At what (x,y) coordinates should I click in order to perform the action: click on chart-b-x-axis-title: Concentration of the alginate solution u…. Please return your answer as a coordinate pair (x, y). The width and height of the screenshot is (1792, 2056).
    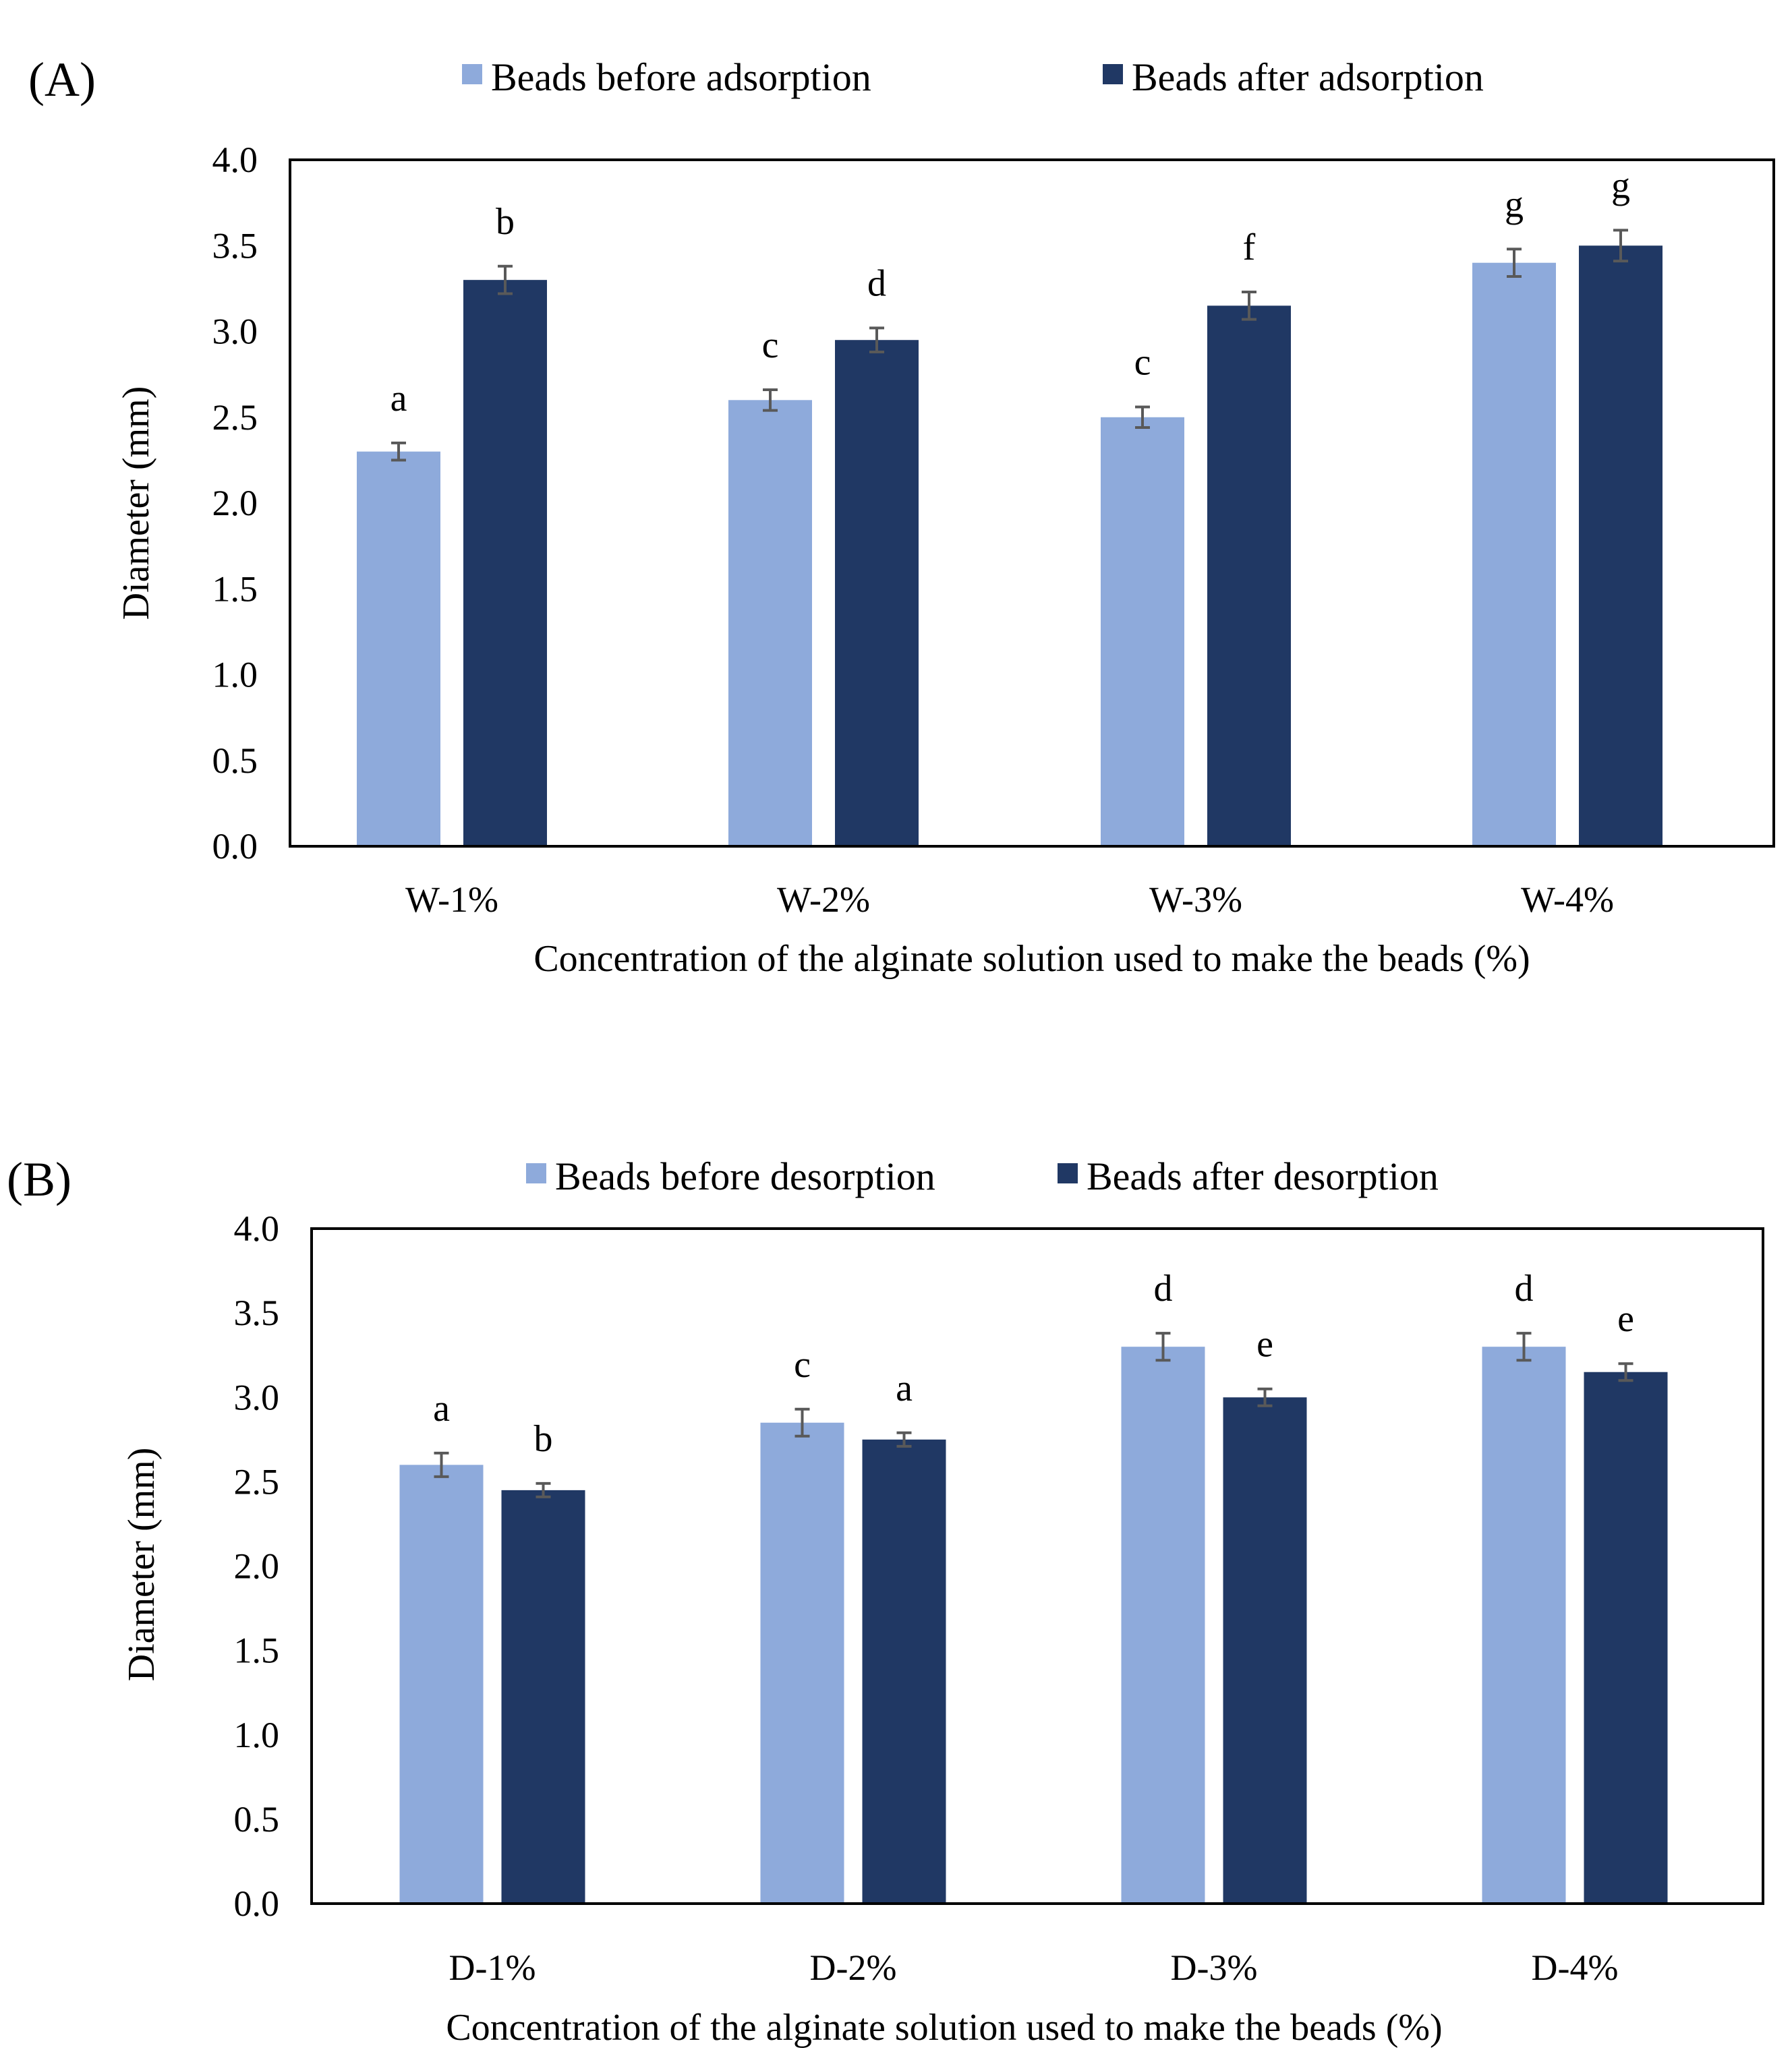
    Looking at the image, I should click on (944, 2028).